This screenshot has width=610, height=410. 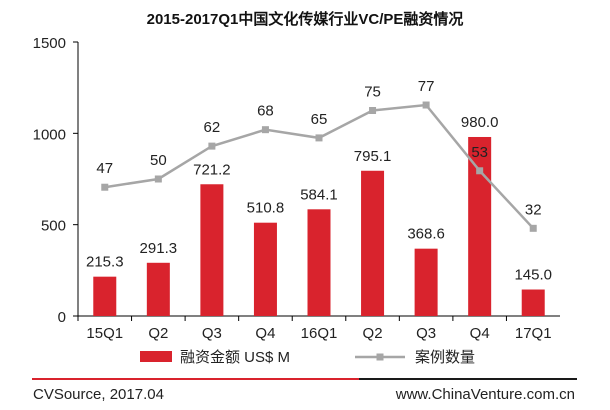 I want to click on line-value-label: 53, so click(x=479, y=152).